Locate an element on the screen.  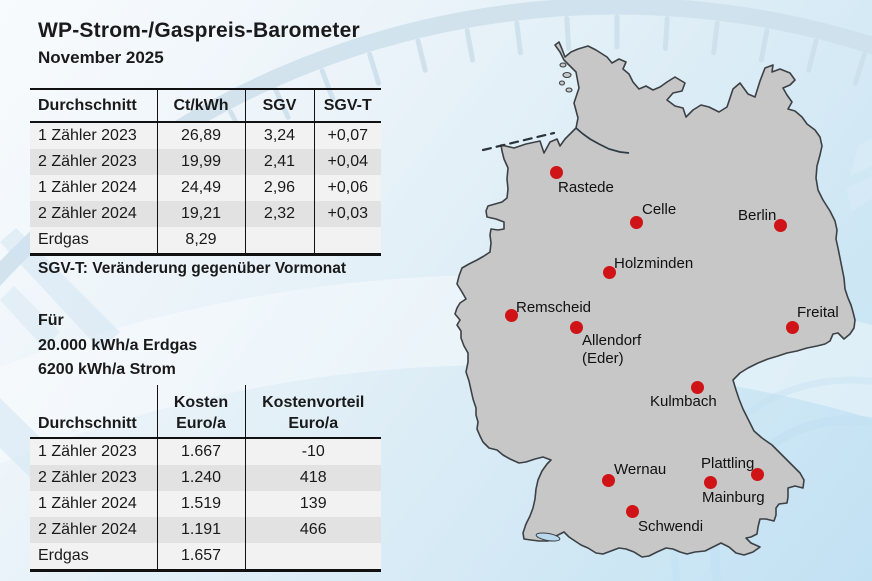
table-row: 2 Zähler 2024 19,21 2,32 +0,03 is located at coordinates (205, 214).